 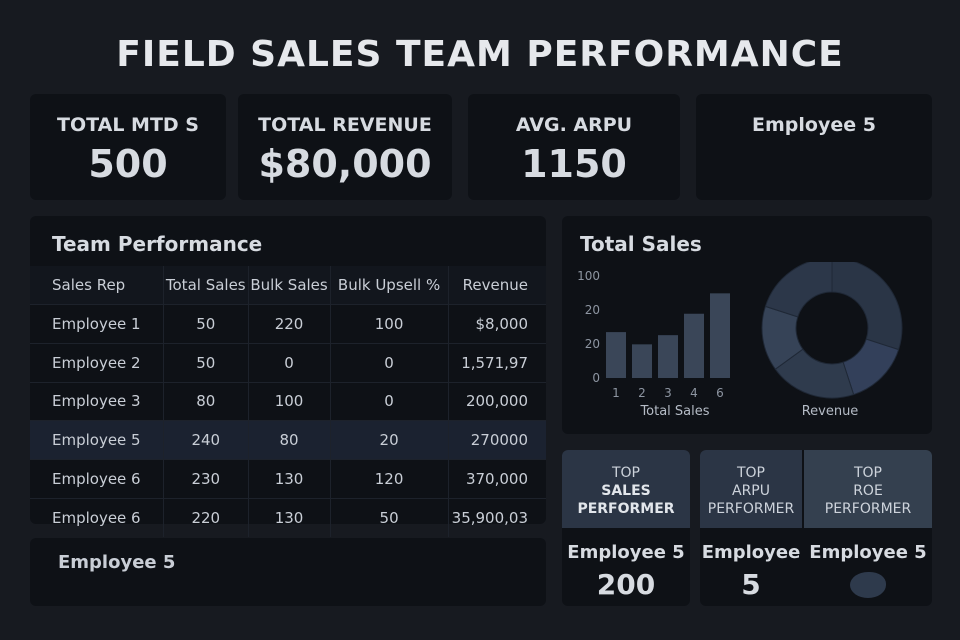 I want to click on top-sales-performer-card: TOP SALES PERFORMER Employee 5 200, so click(x=626, y=528).